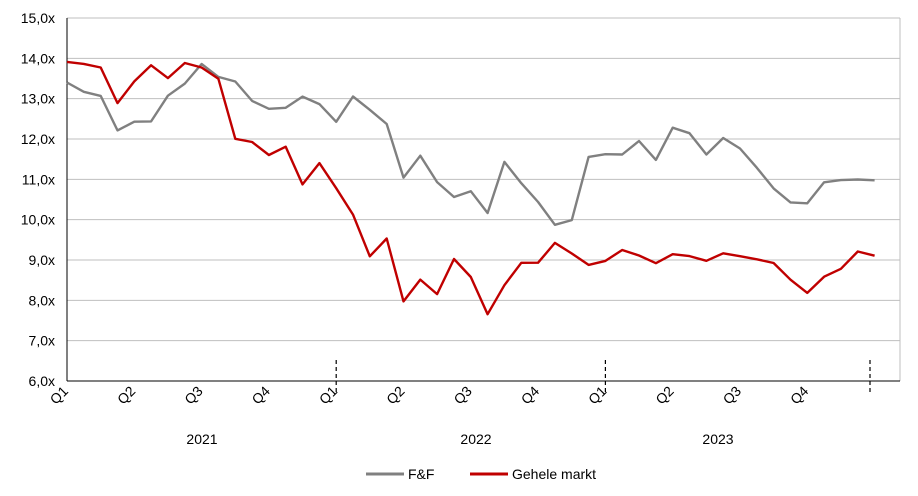 This screenshot has height=496, width=918. What do you see at coordinates (38, 220) in the screenshot?
I see `y-tick-label: 10,0x` at bounding box center [38, 220].